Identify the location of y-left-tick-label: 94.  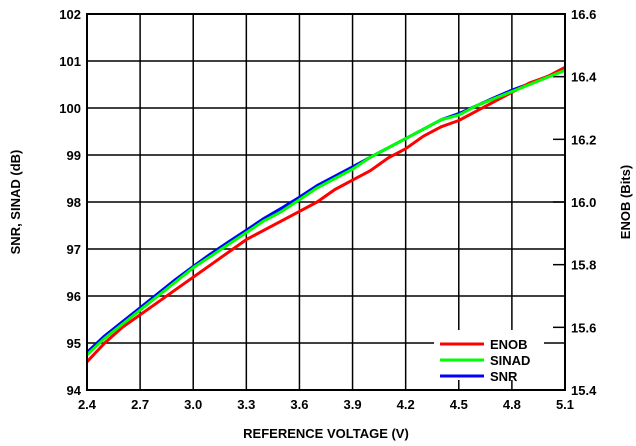
(74, 390).